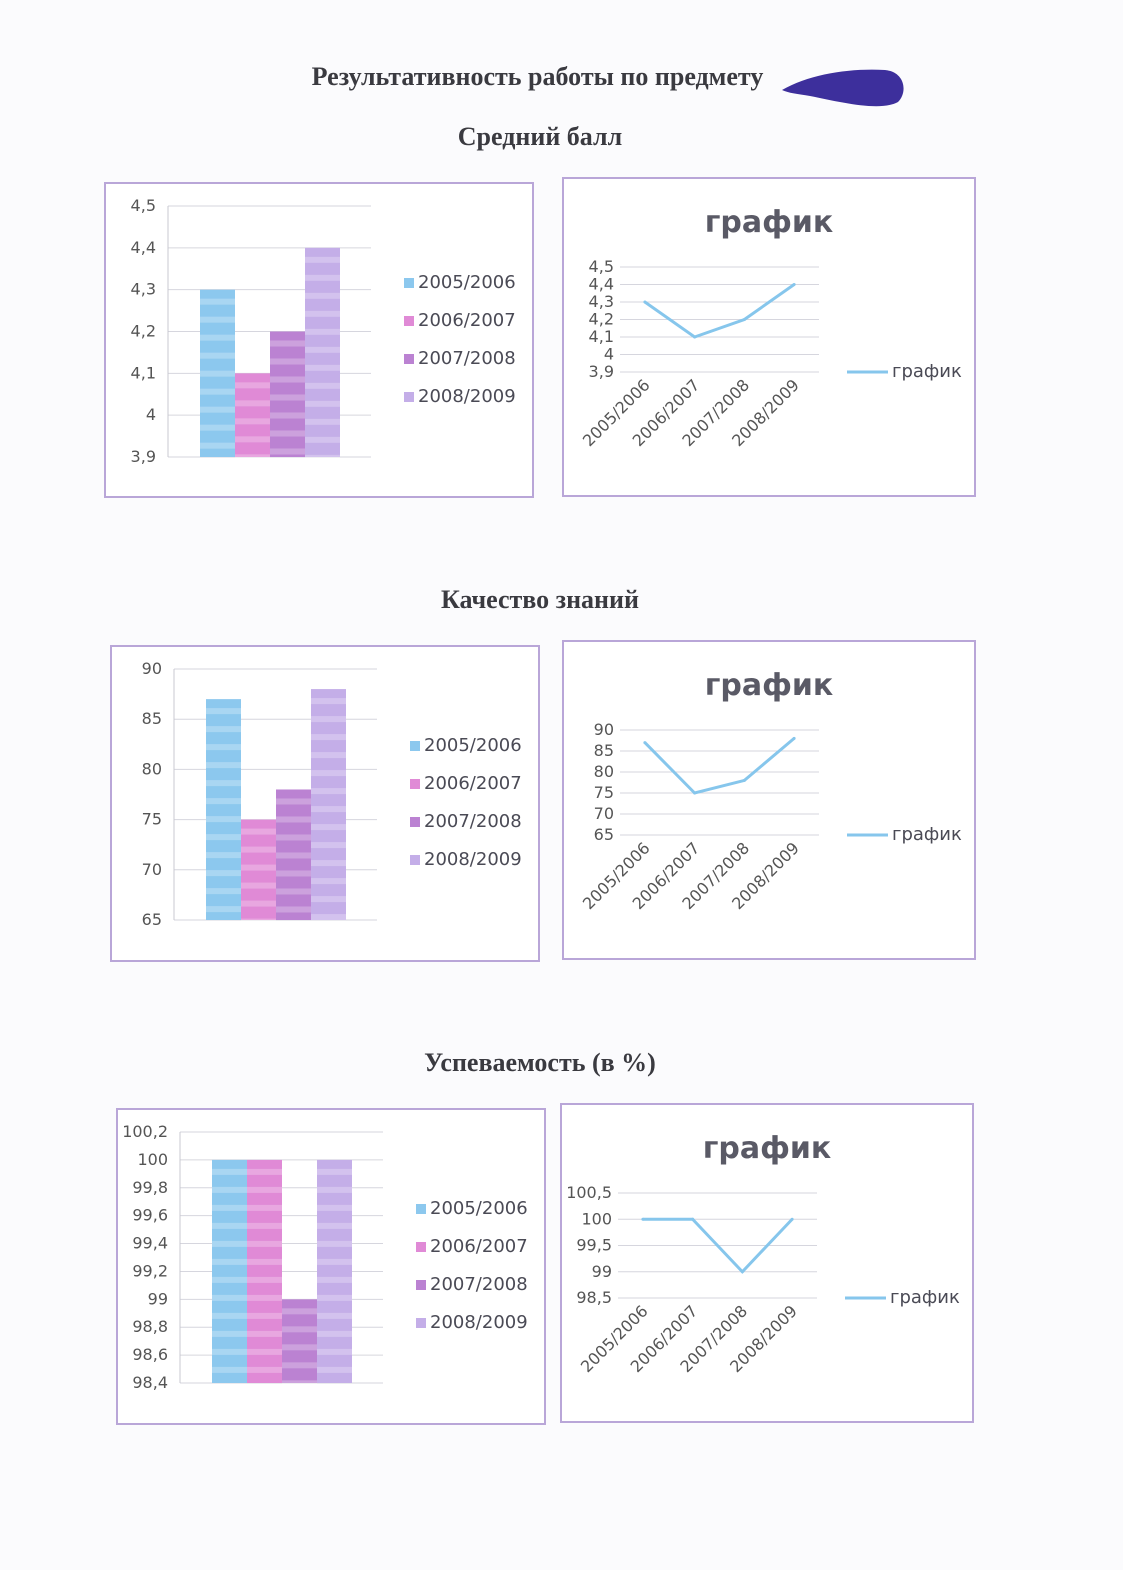  Describe the element at coordinates (479, 1284) in the screenshot. I see `legend-label-2007/2008: 2007/2008` at that location.